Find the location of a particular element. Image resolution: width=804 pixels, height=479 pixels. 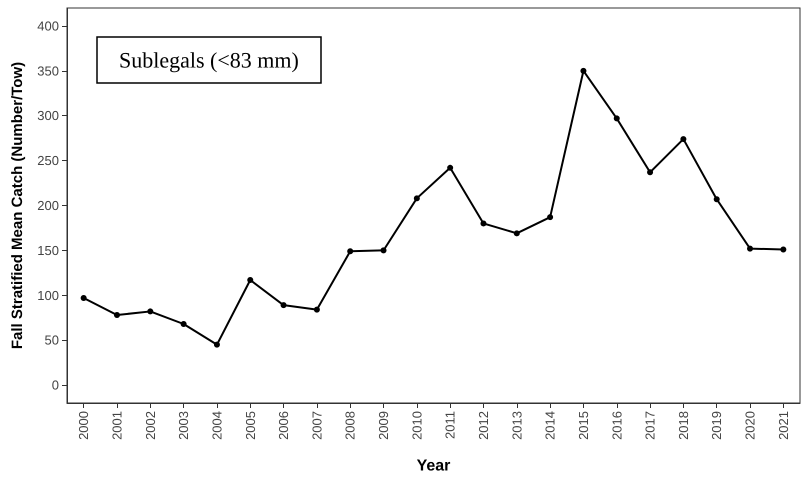

x-tick-label: 2012 is located at coordinates (483, 425).